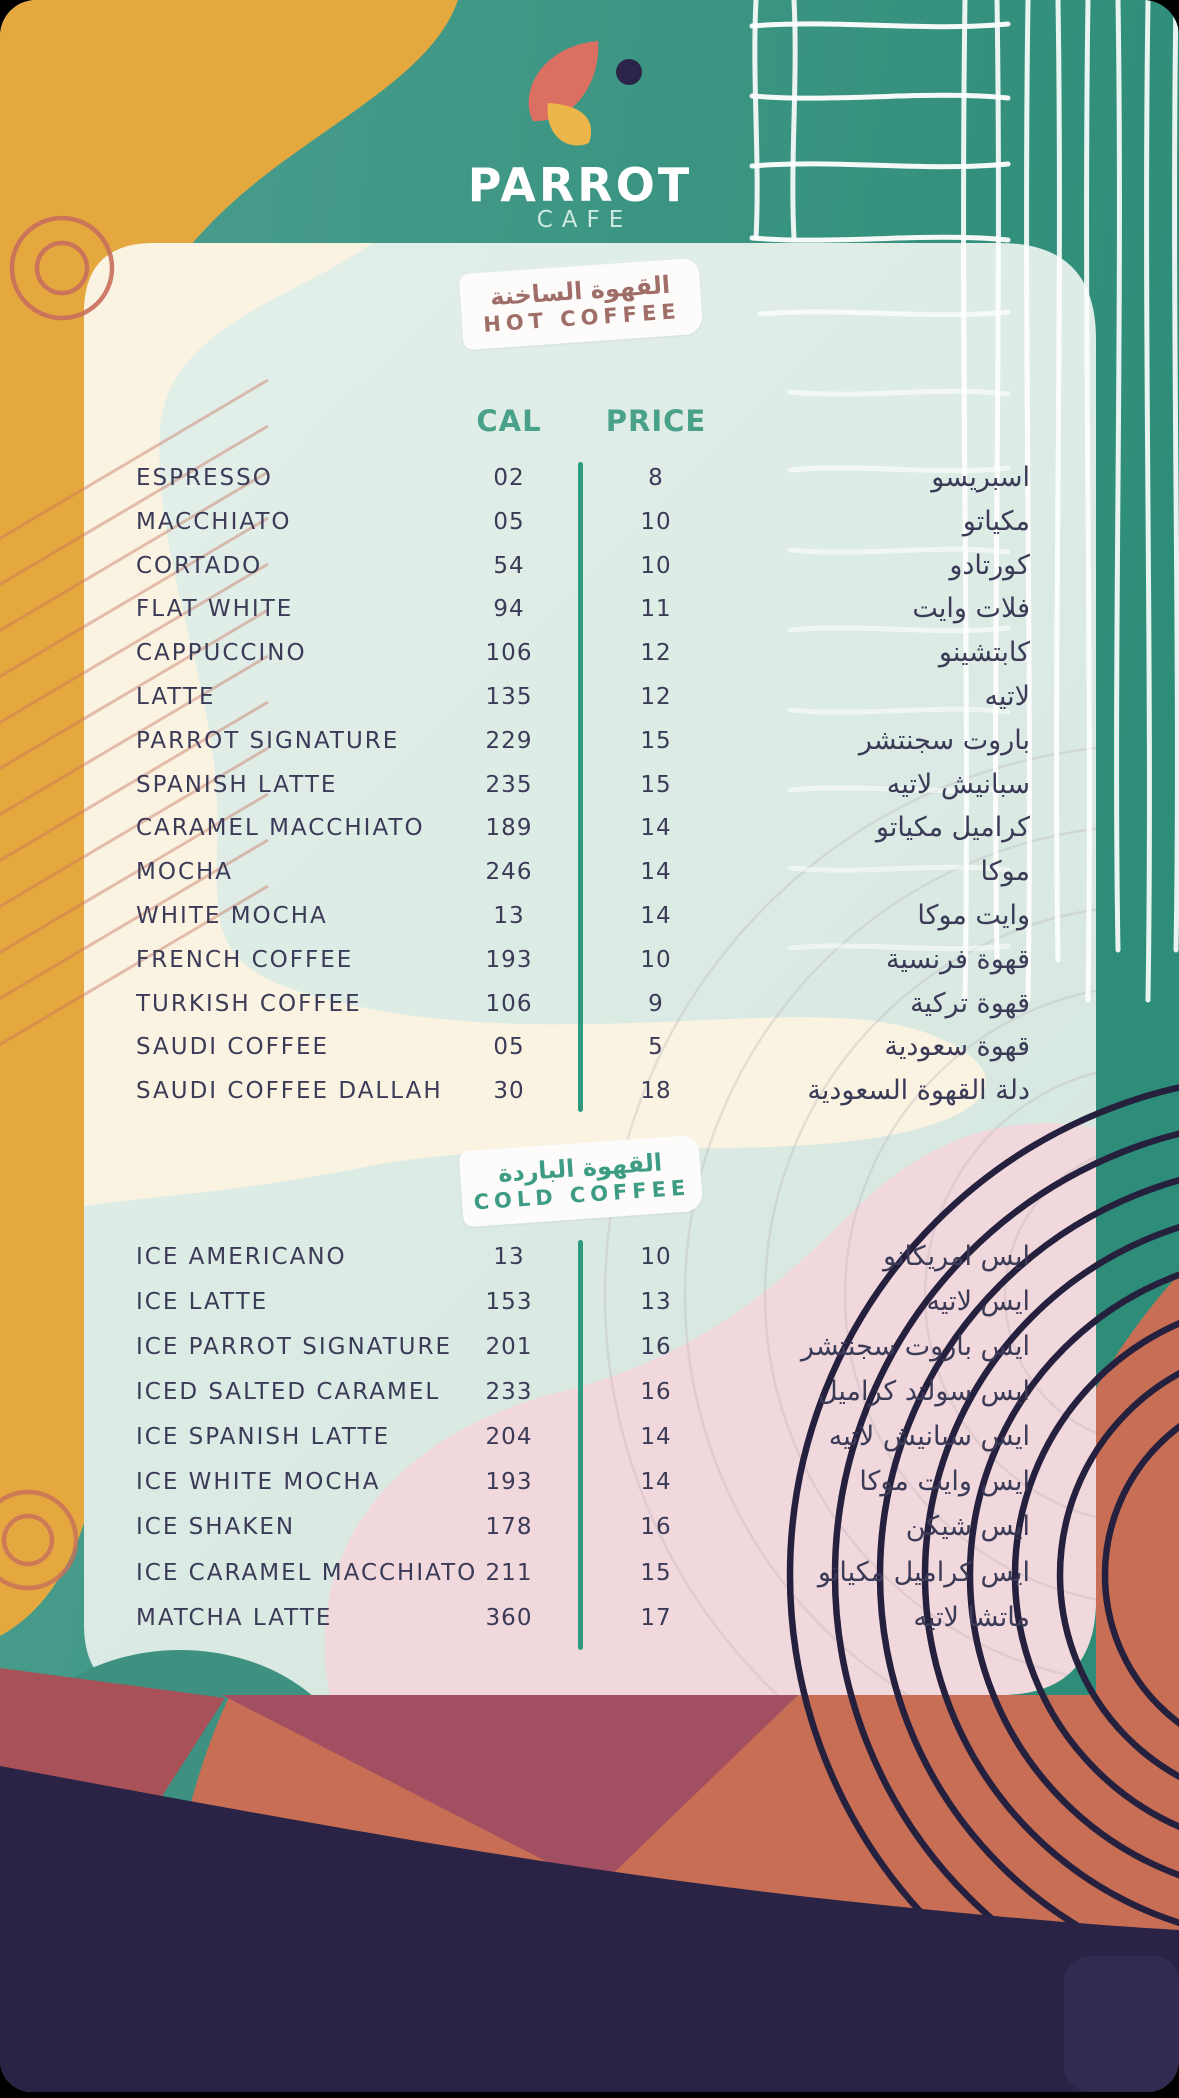 The image size is (1179, 2098). What do you see at coordinates (589, 1482) in the screenshot?
I see `menu-row: ICE WHITE MOCHA 193 14 ايس وايت موكا` at bounding box center [589, 1482].